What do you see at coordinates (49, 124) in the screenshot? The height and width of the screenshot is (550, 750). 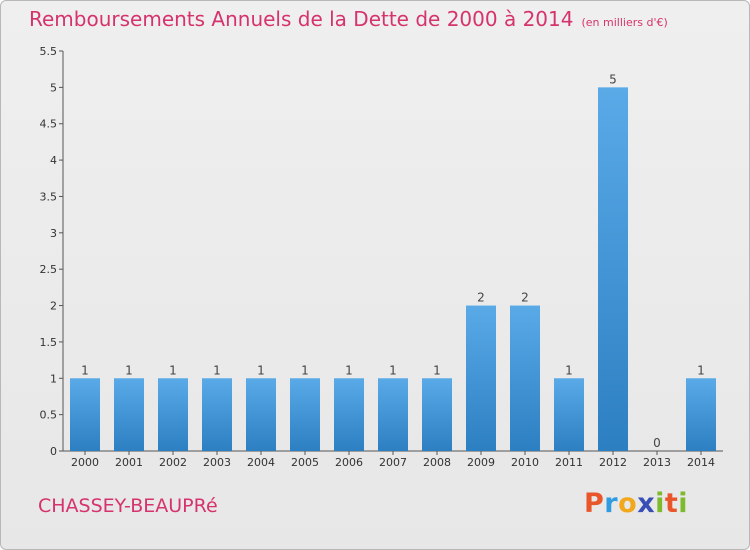 I see `y-tick-label: 4.5` at bounding box center [49, 124].